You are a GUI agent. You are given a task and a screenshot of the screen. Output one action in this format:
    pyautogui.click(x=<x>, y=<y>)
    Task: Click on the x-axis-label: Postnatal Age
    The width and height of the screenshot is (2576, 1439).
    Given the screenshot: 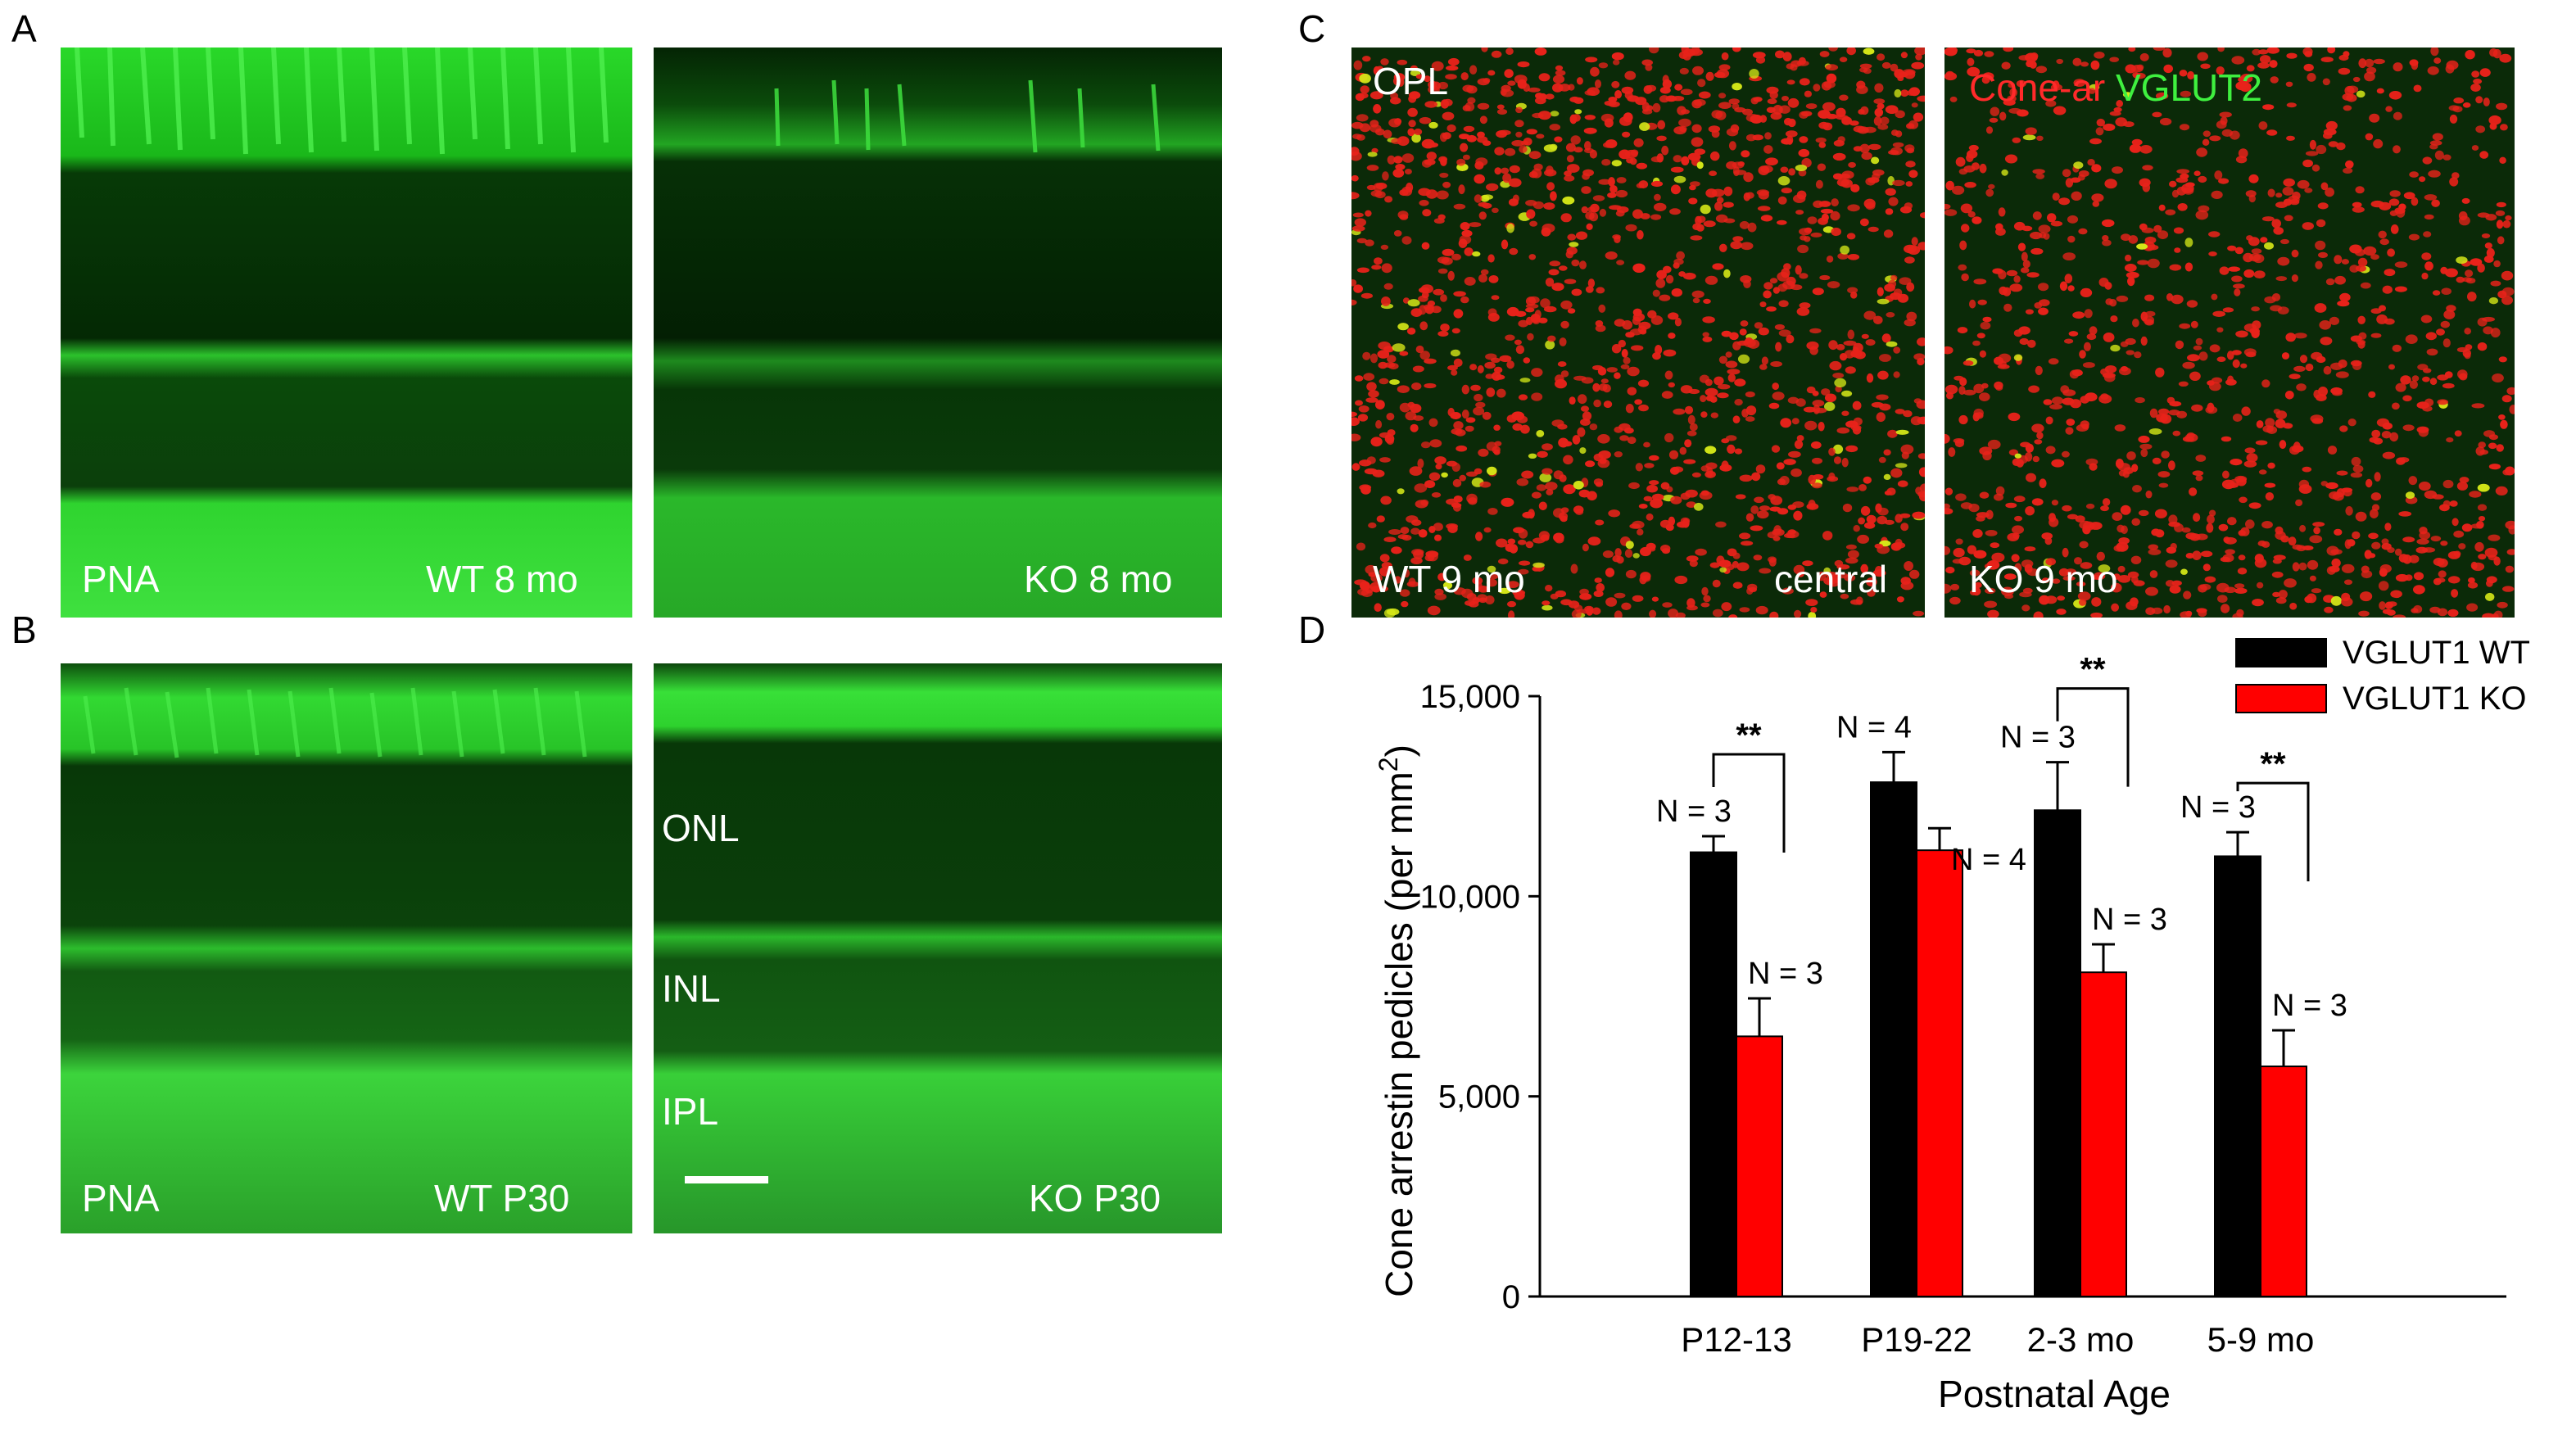 What is the action you would take?
    pyautogui.click(x=2054, y=1394)
    